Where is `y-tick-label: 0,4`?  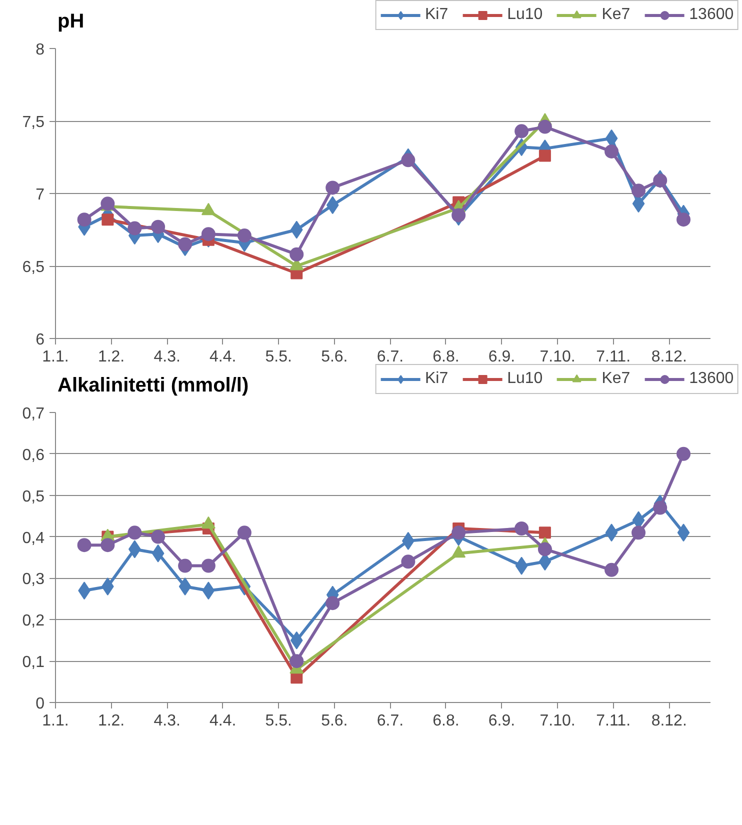 y-tick-label: 0,4 is located at coordinates (33, 538).